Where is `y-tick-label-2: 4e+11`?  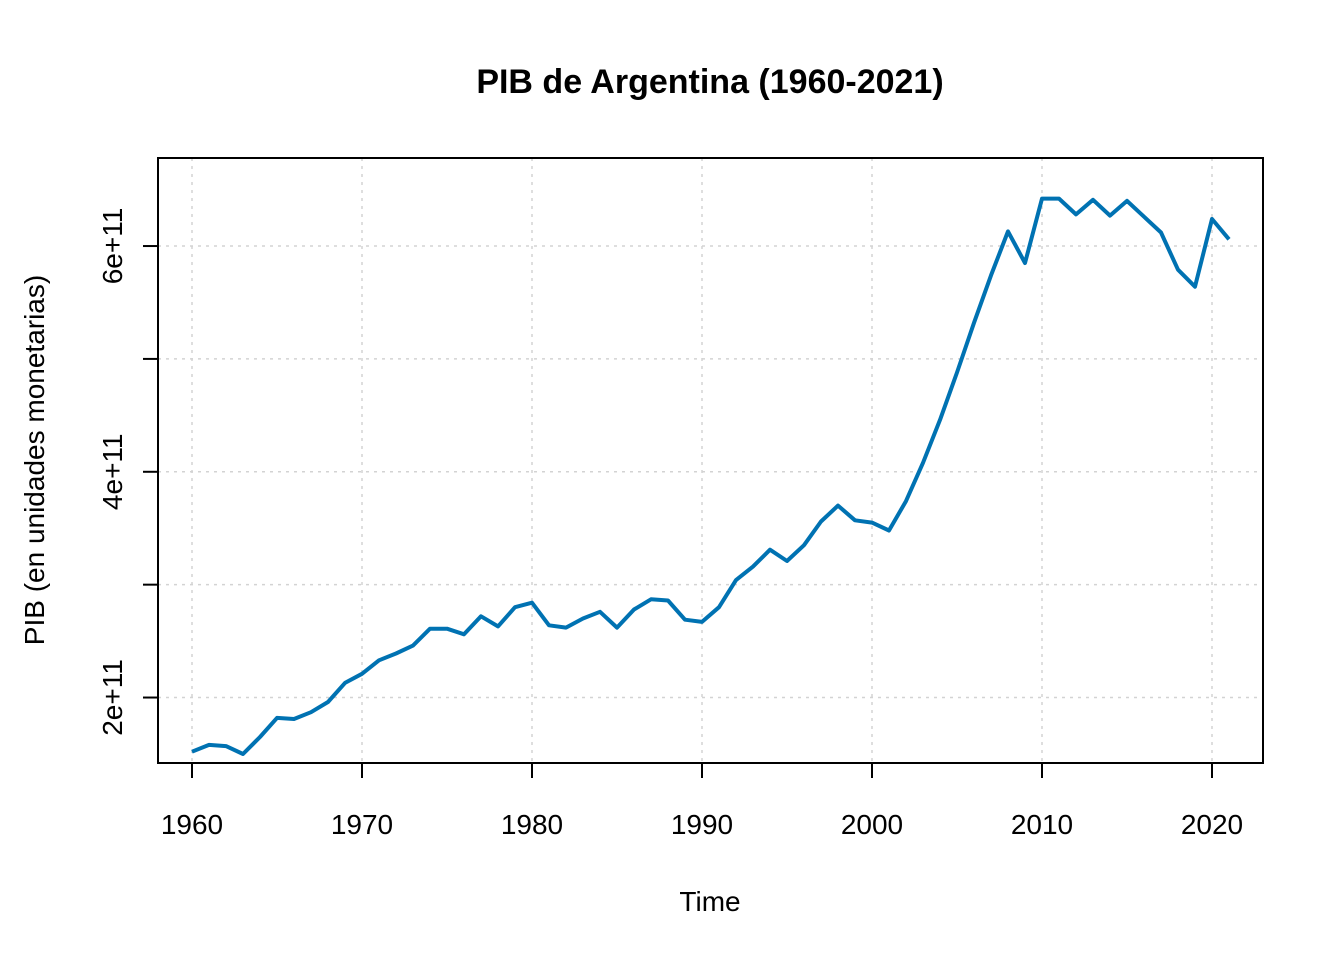 y-tick-label-2: 4e+11 is located at coordinates (112, 472).